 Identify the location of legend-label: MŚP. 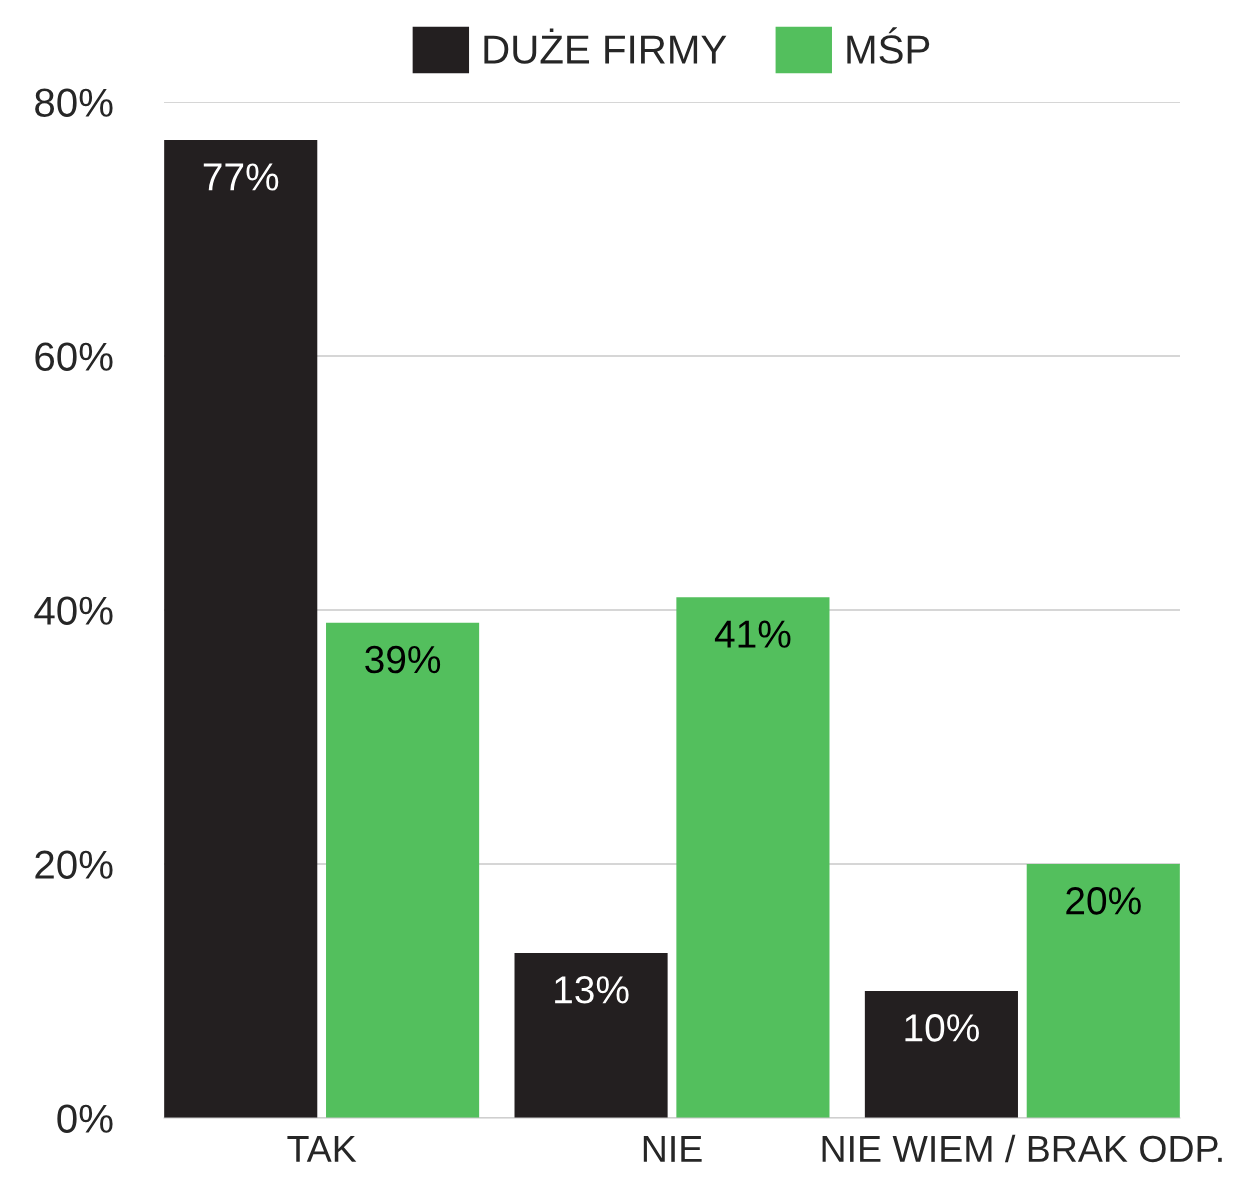
(888, 45).